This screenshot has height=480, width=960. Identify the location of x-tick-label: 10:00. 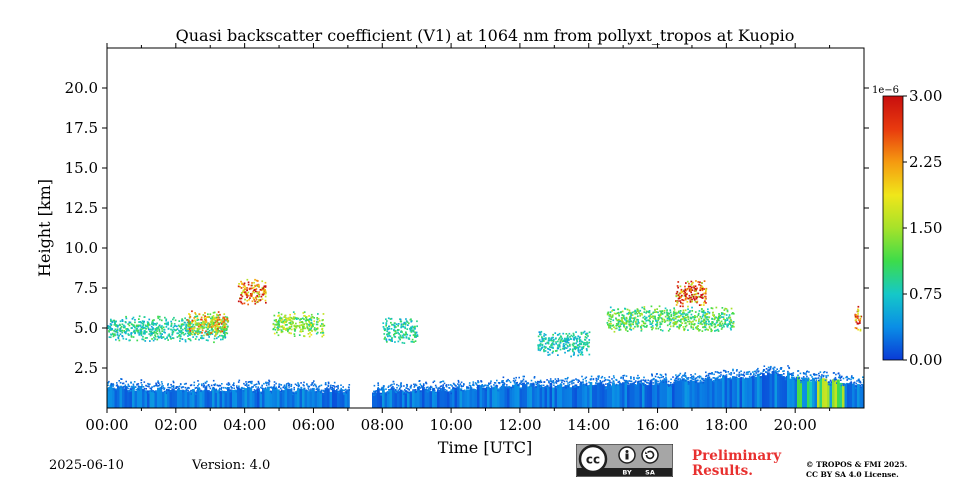
(450, 425).